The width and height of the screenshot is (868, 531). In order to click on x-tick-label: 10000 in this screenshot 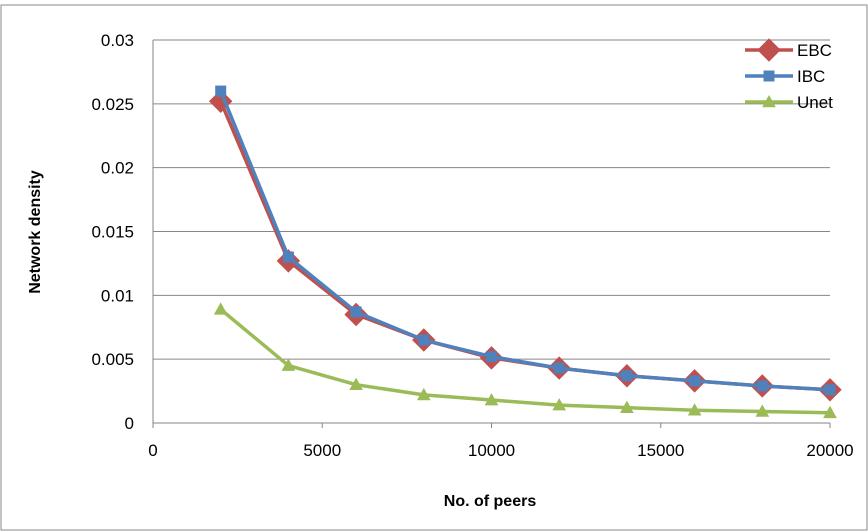, I will do `click(491, 450)`.